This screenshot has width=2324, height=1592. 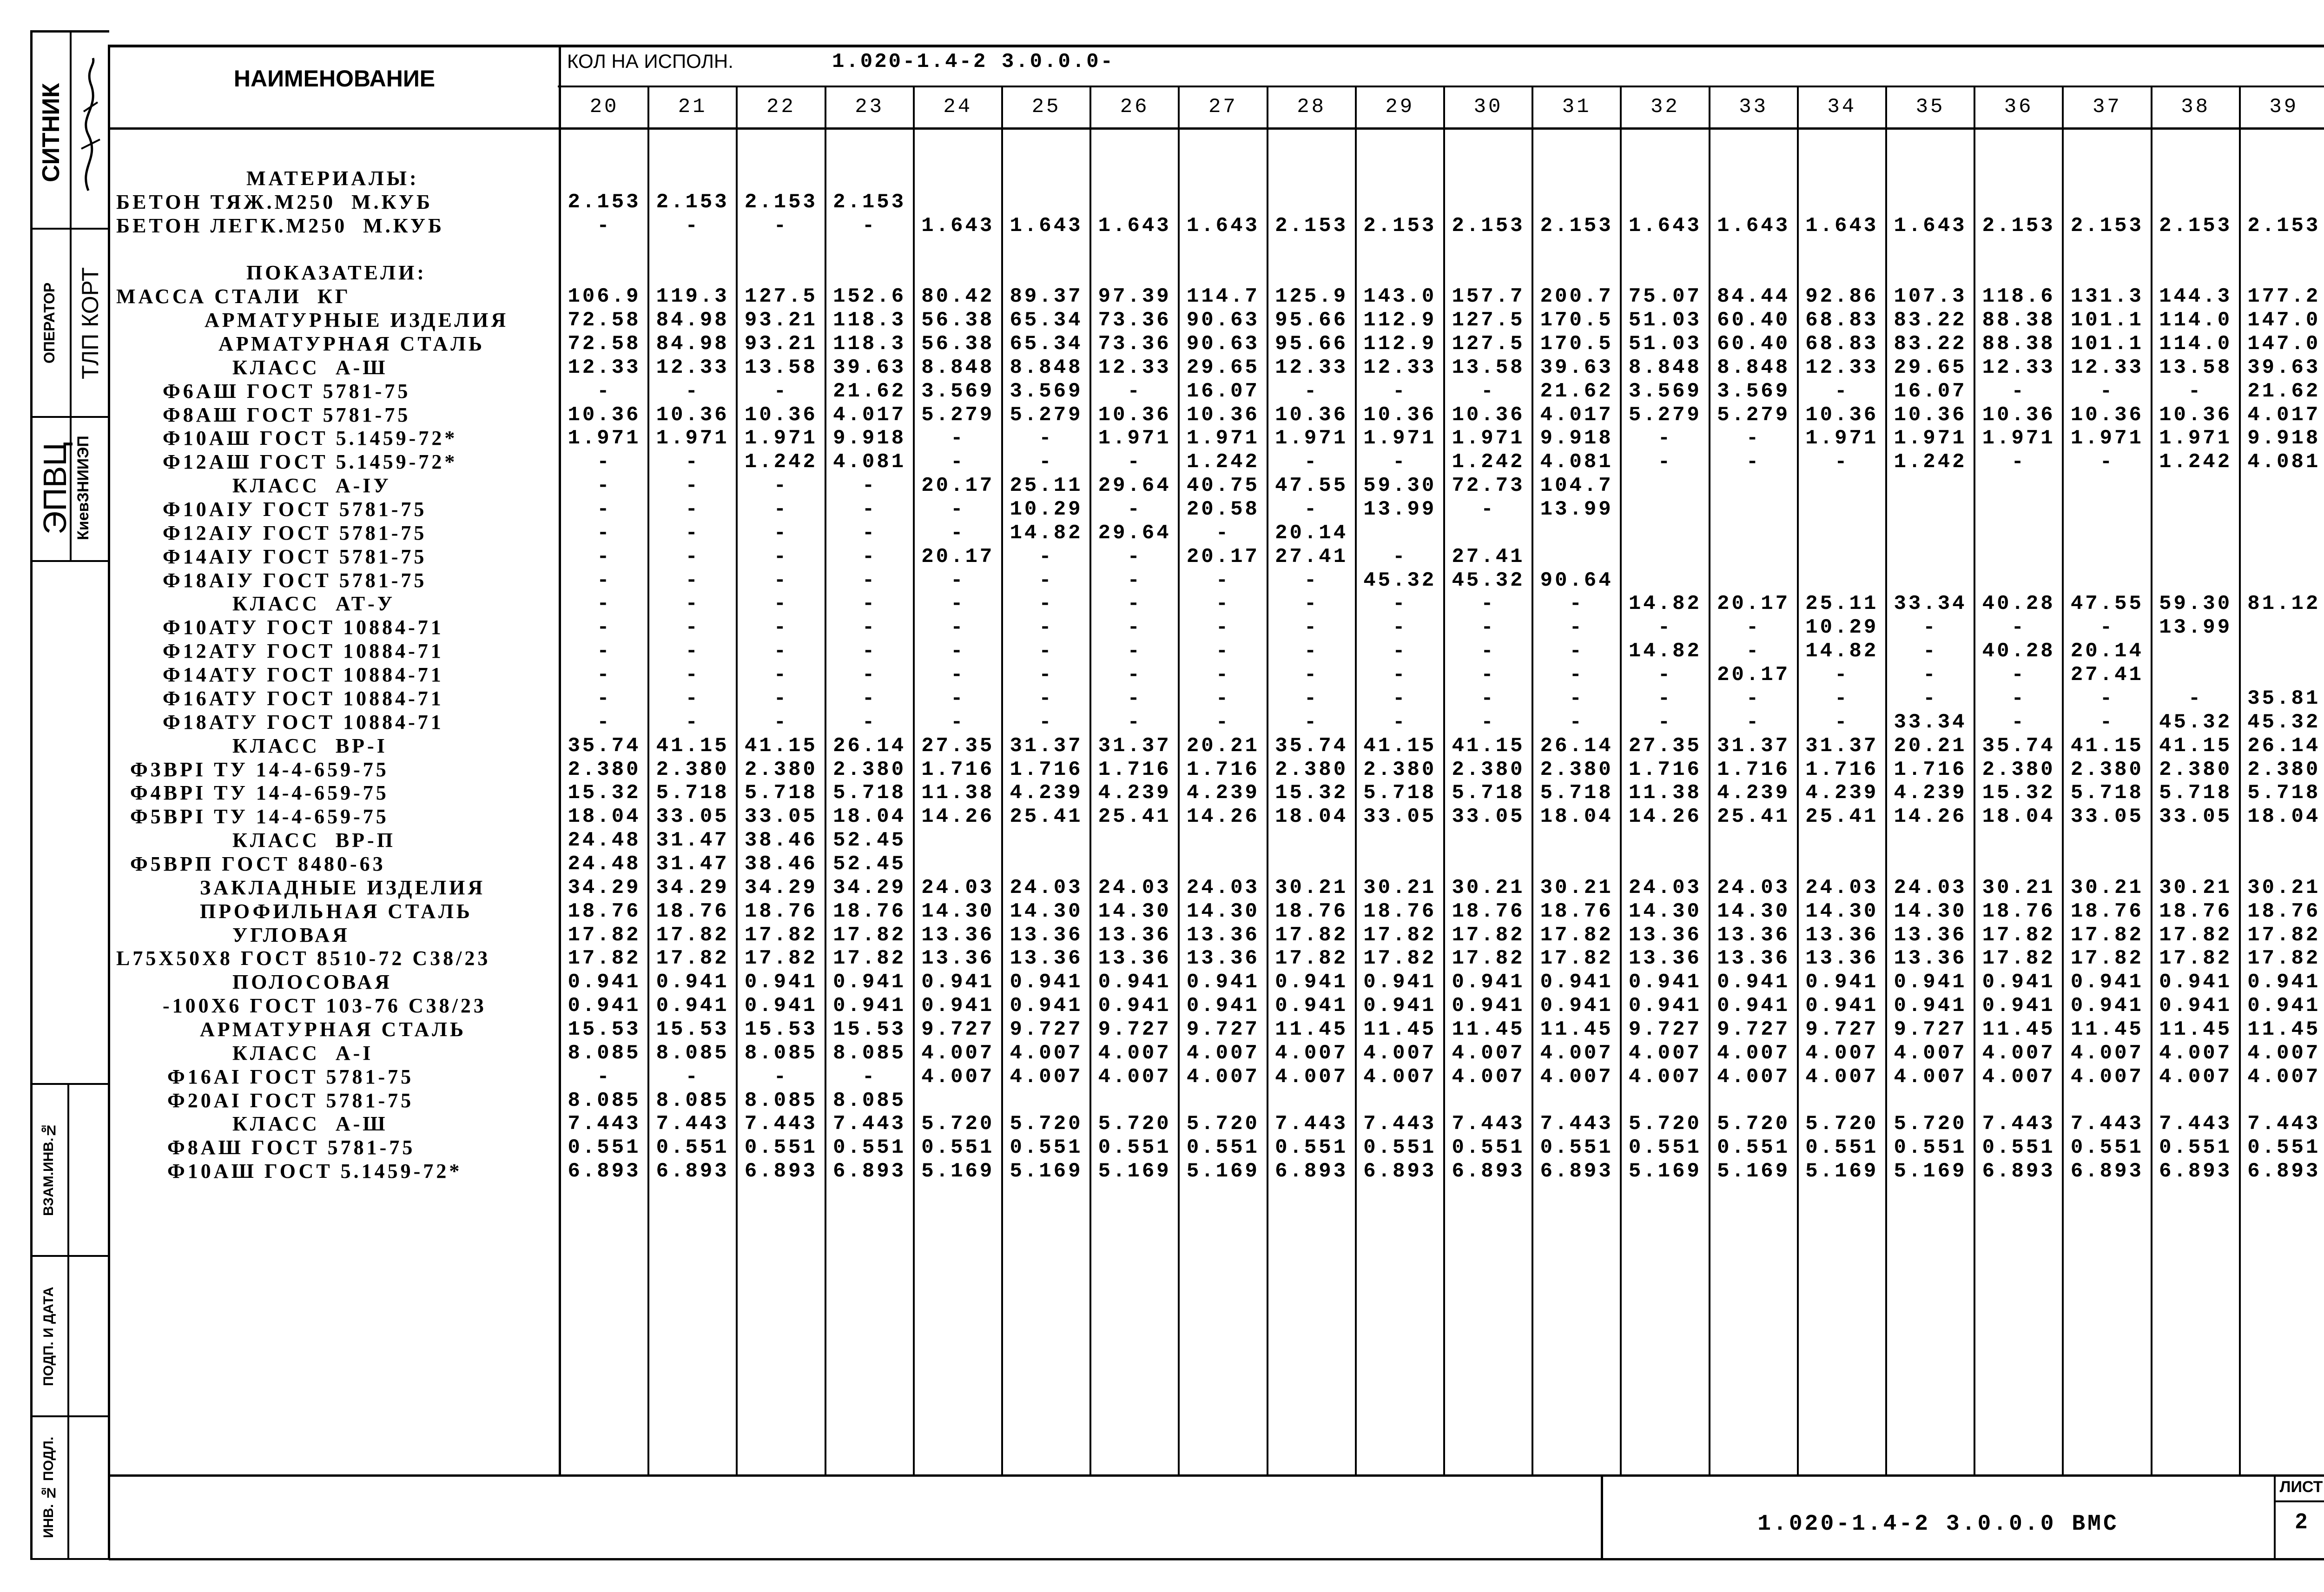 I want to click on cell-value: 25.41, so click(x=1842, y=817).